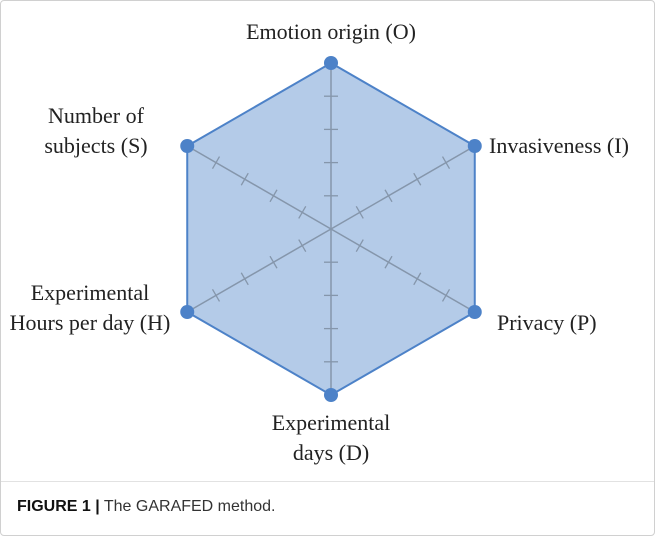 The width and height of the screenshot is (655, 536). What do you see at coordinates (327, 481) in the screenshot?
I see `caption-divider` at bounding box center [327, 481].